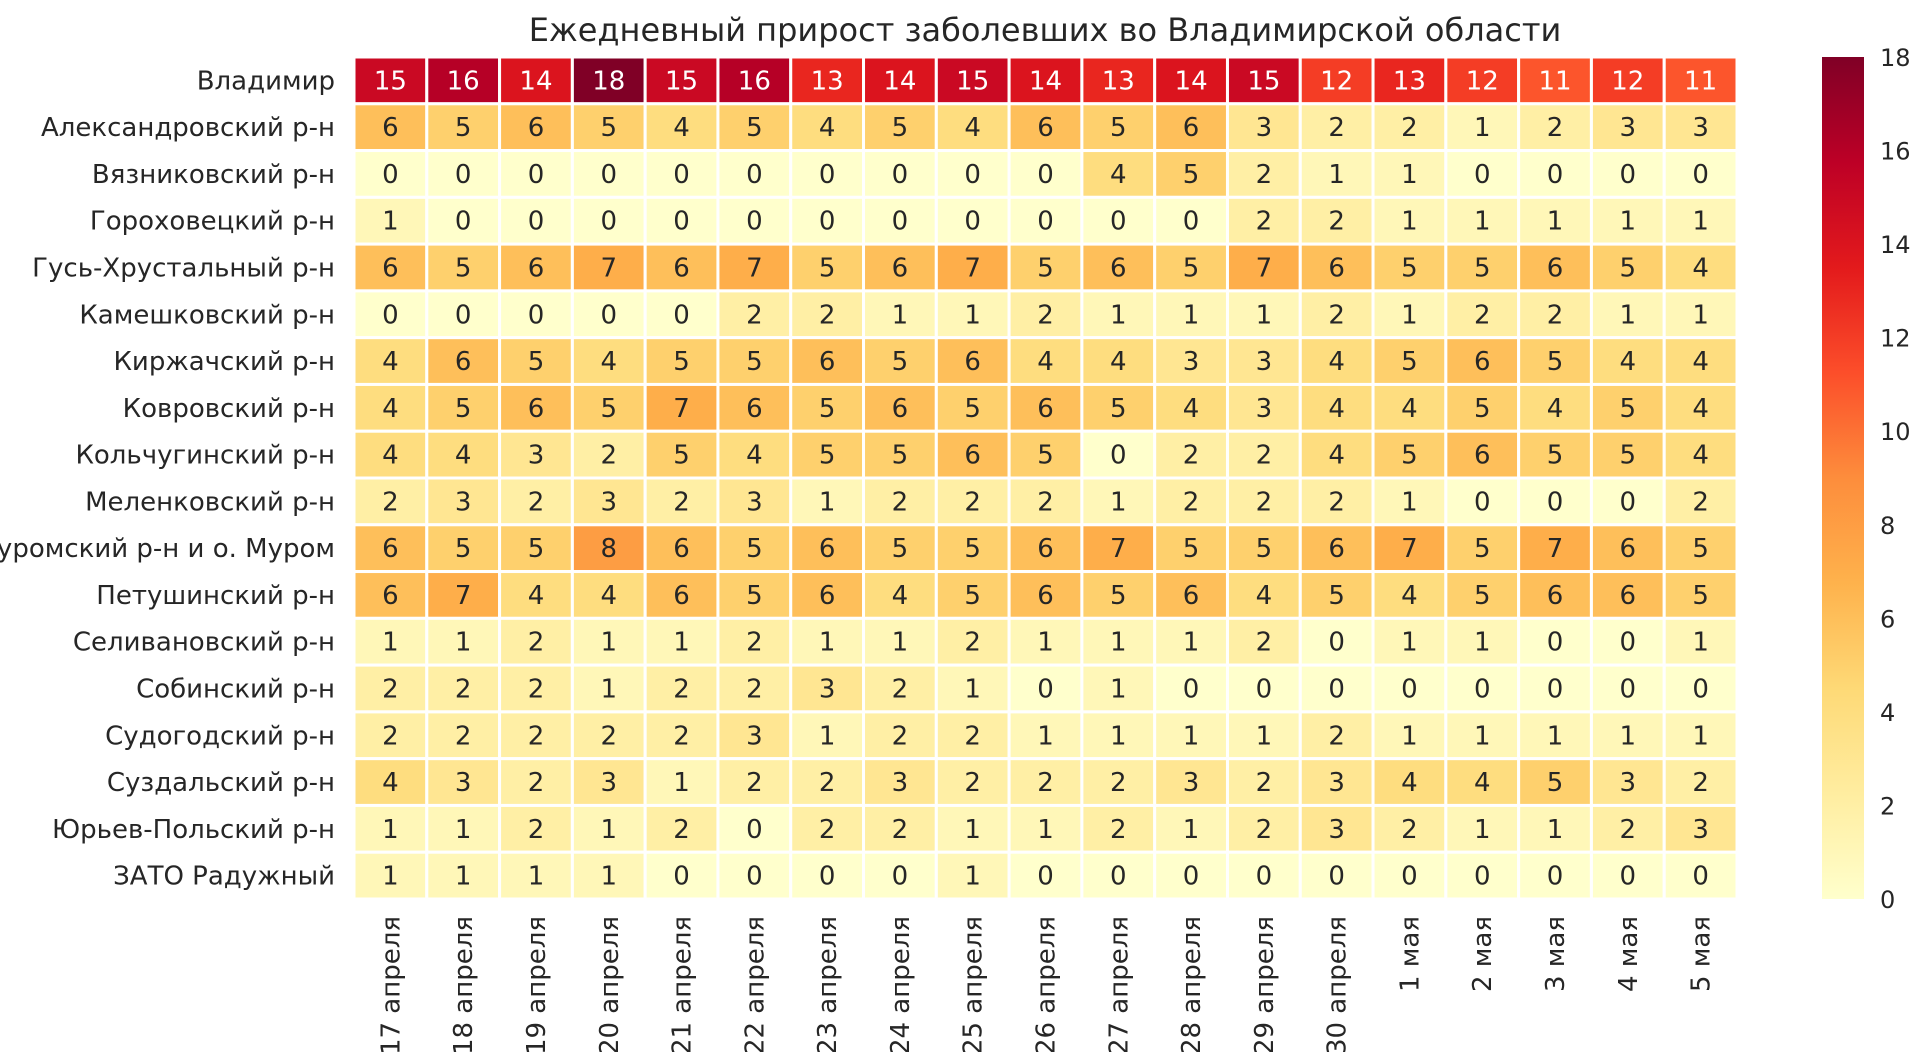 The width and height of the screenshot is (1920, 1052). What do you see at coordinates (210, 502) in the screenshot?
I see `row-label: Меленковский р-н` at bounding box center [210, 502].